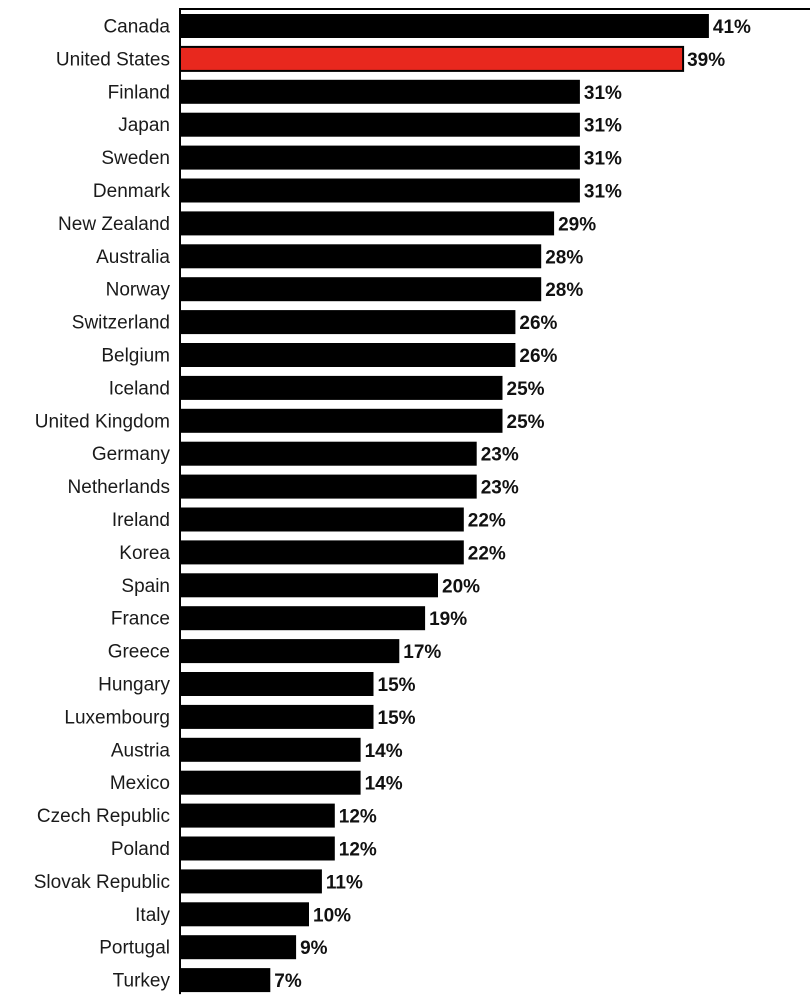  I want to click on category-label-switzerland: Switzerland, so click(121, 323).